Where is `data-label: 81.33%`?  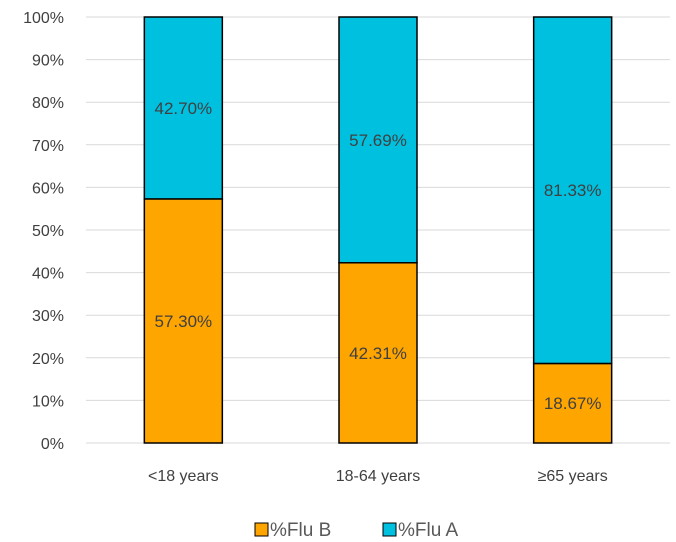 data-label: 81.33% is located at coordinates (573, 190).